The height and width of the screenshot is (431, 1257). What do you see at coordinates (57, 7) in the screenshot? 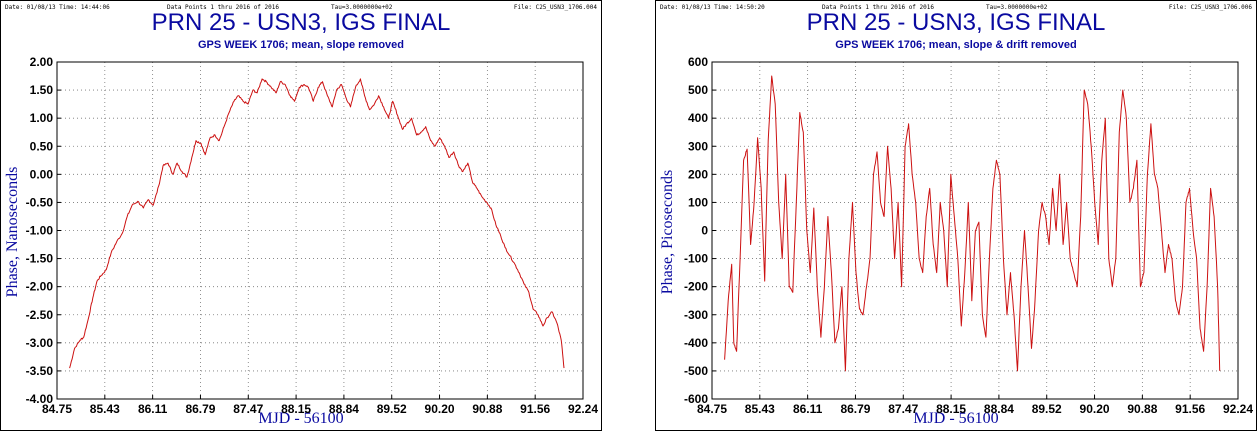
I see `header-date: Date: 01/08/13 Time: 14:44:06` at bounding box center [57, 7].